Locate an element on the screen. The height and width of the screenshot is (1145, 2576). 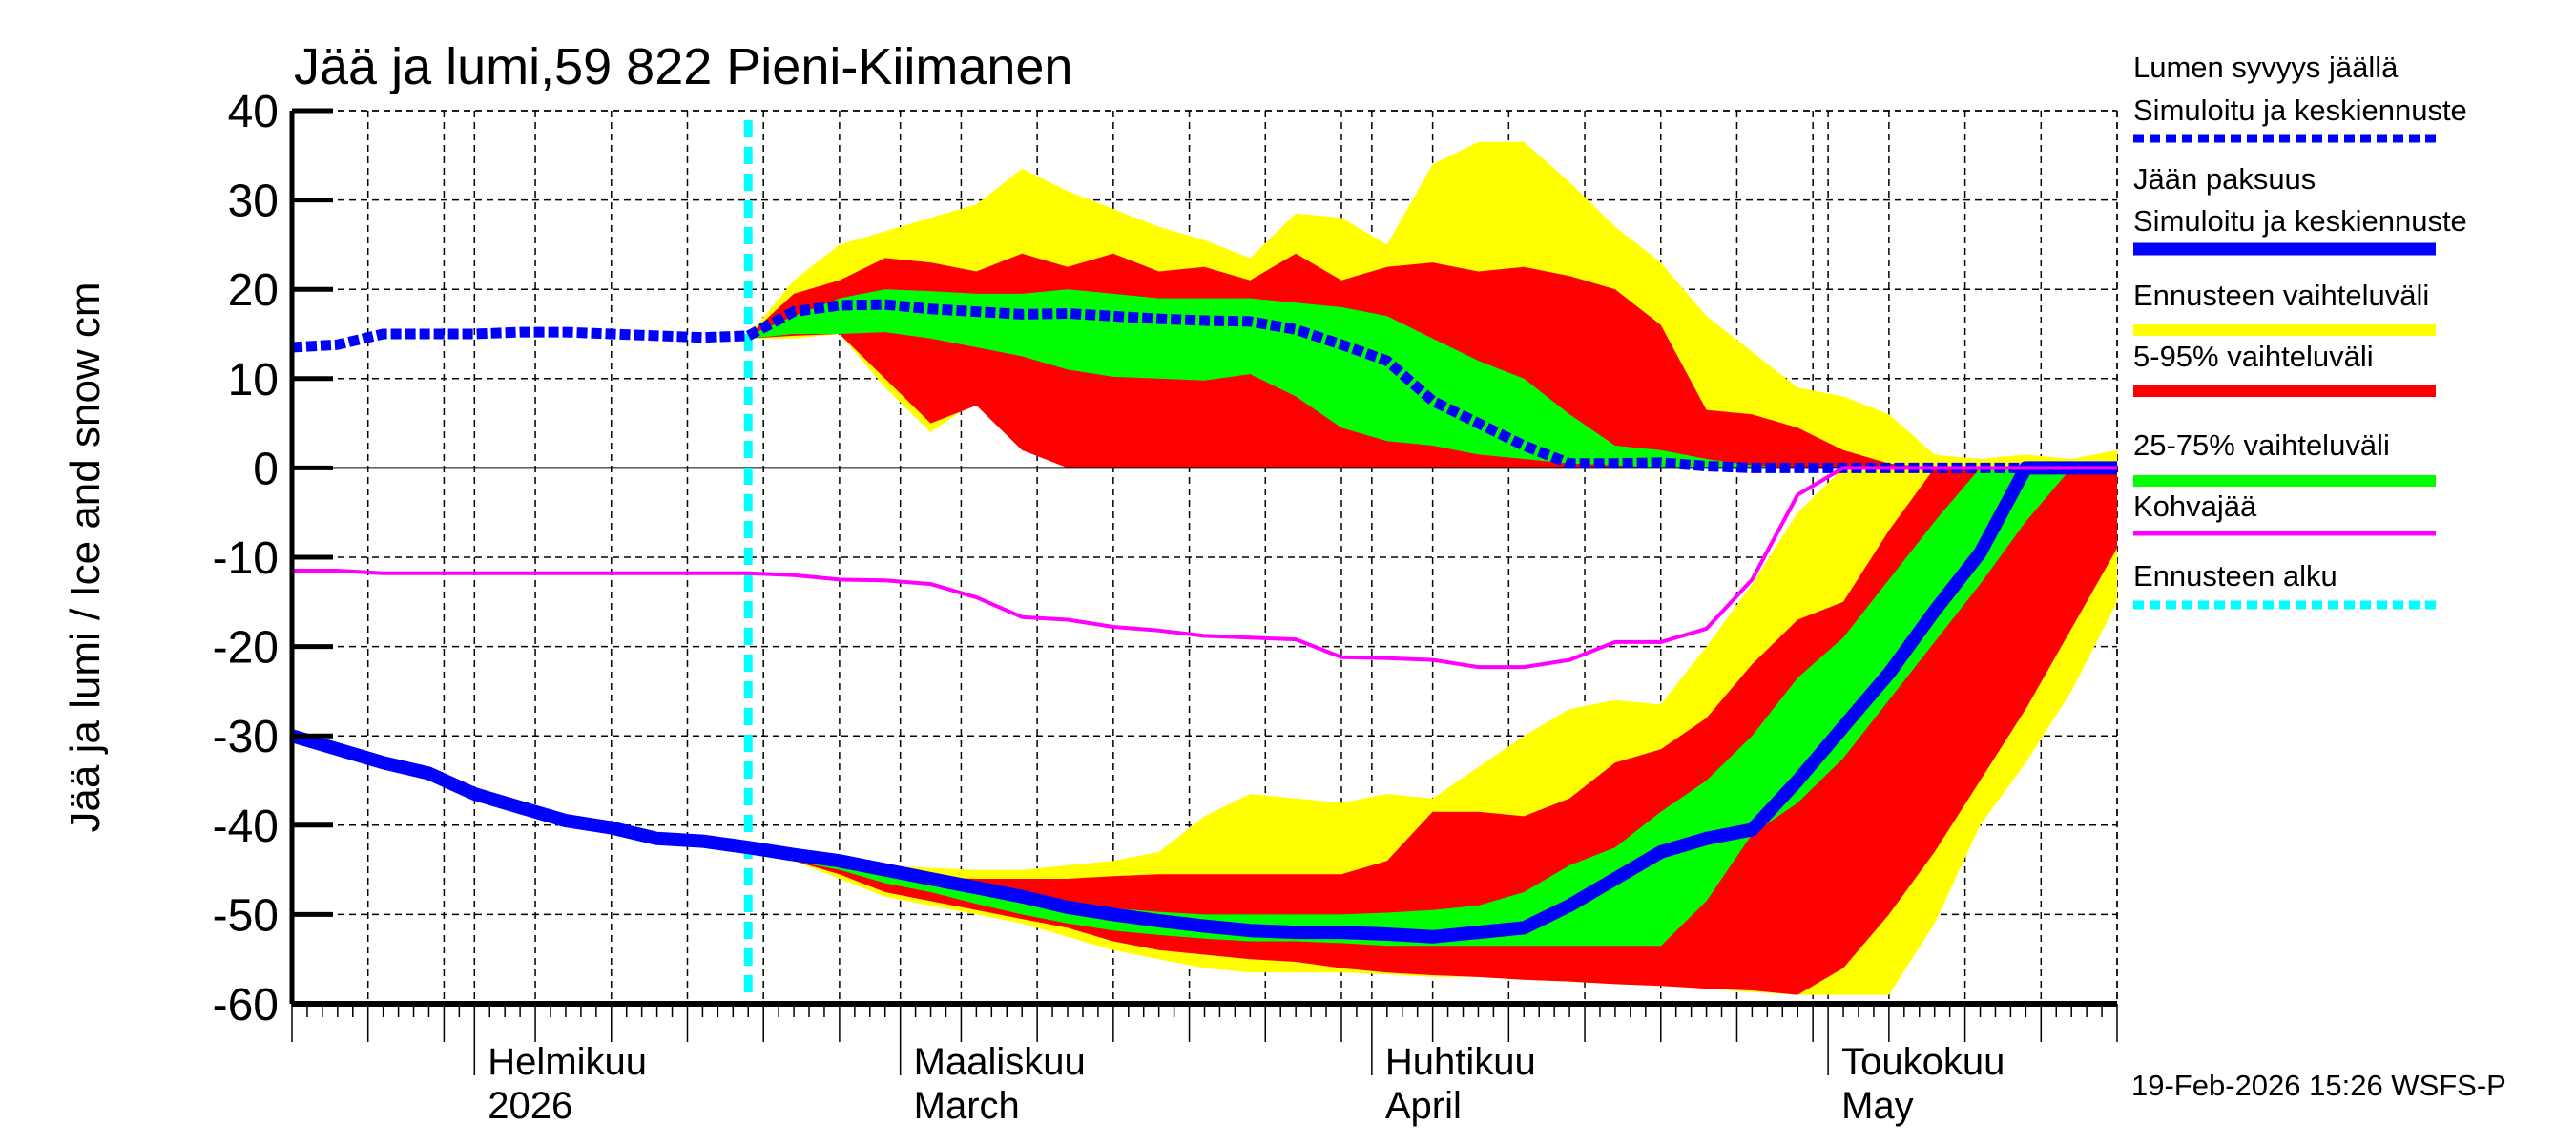
y-tick-label: -20 is located at coordinates (246, 648).